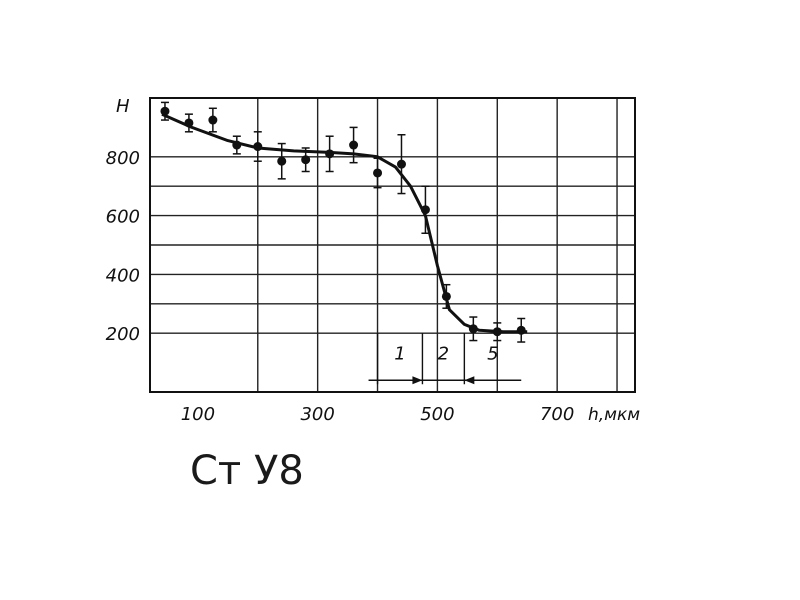 Image resolution: width=800 pixels, height=600 pixels. I want to click on x-tick-label: 100, so click(198, 414).